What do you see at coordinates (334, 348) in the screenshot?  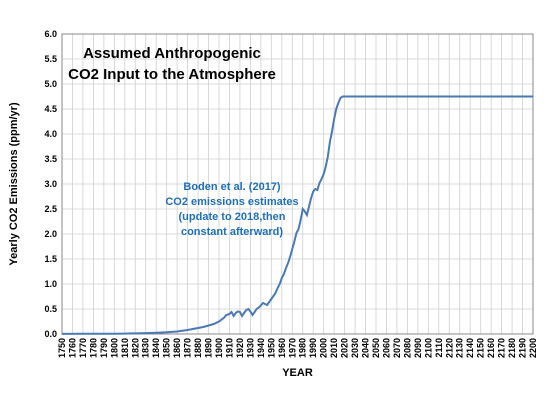 I see `x-tick-label: 2010` at bounding box center [334, 348].